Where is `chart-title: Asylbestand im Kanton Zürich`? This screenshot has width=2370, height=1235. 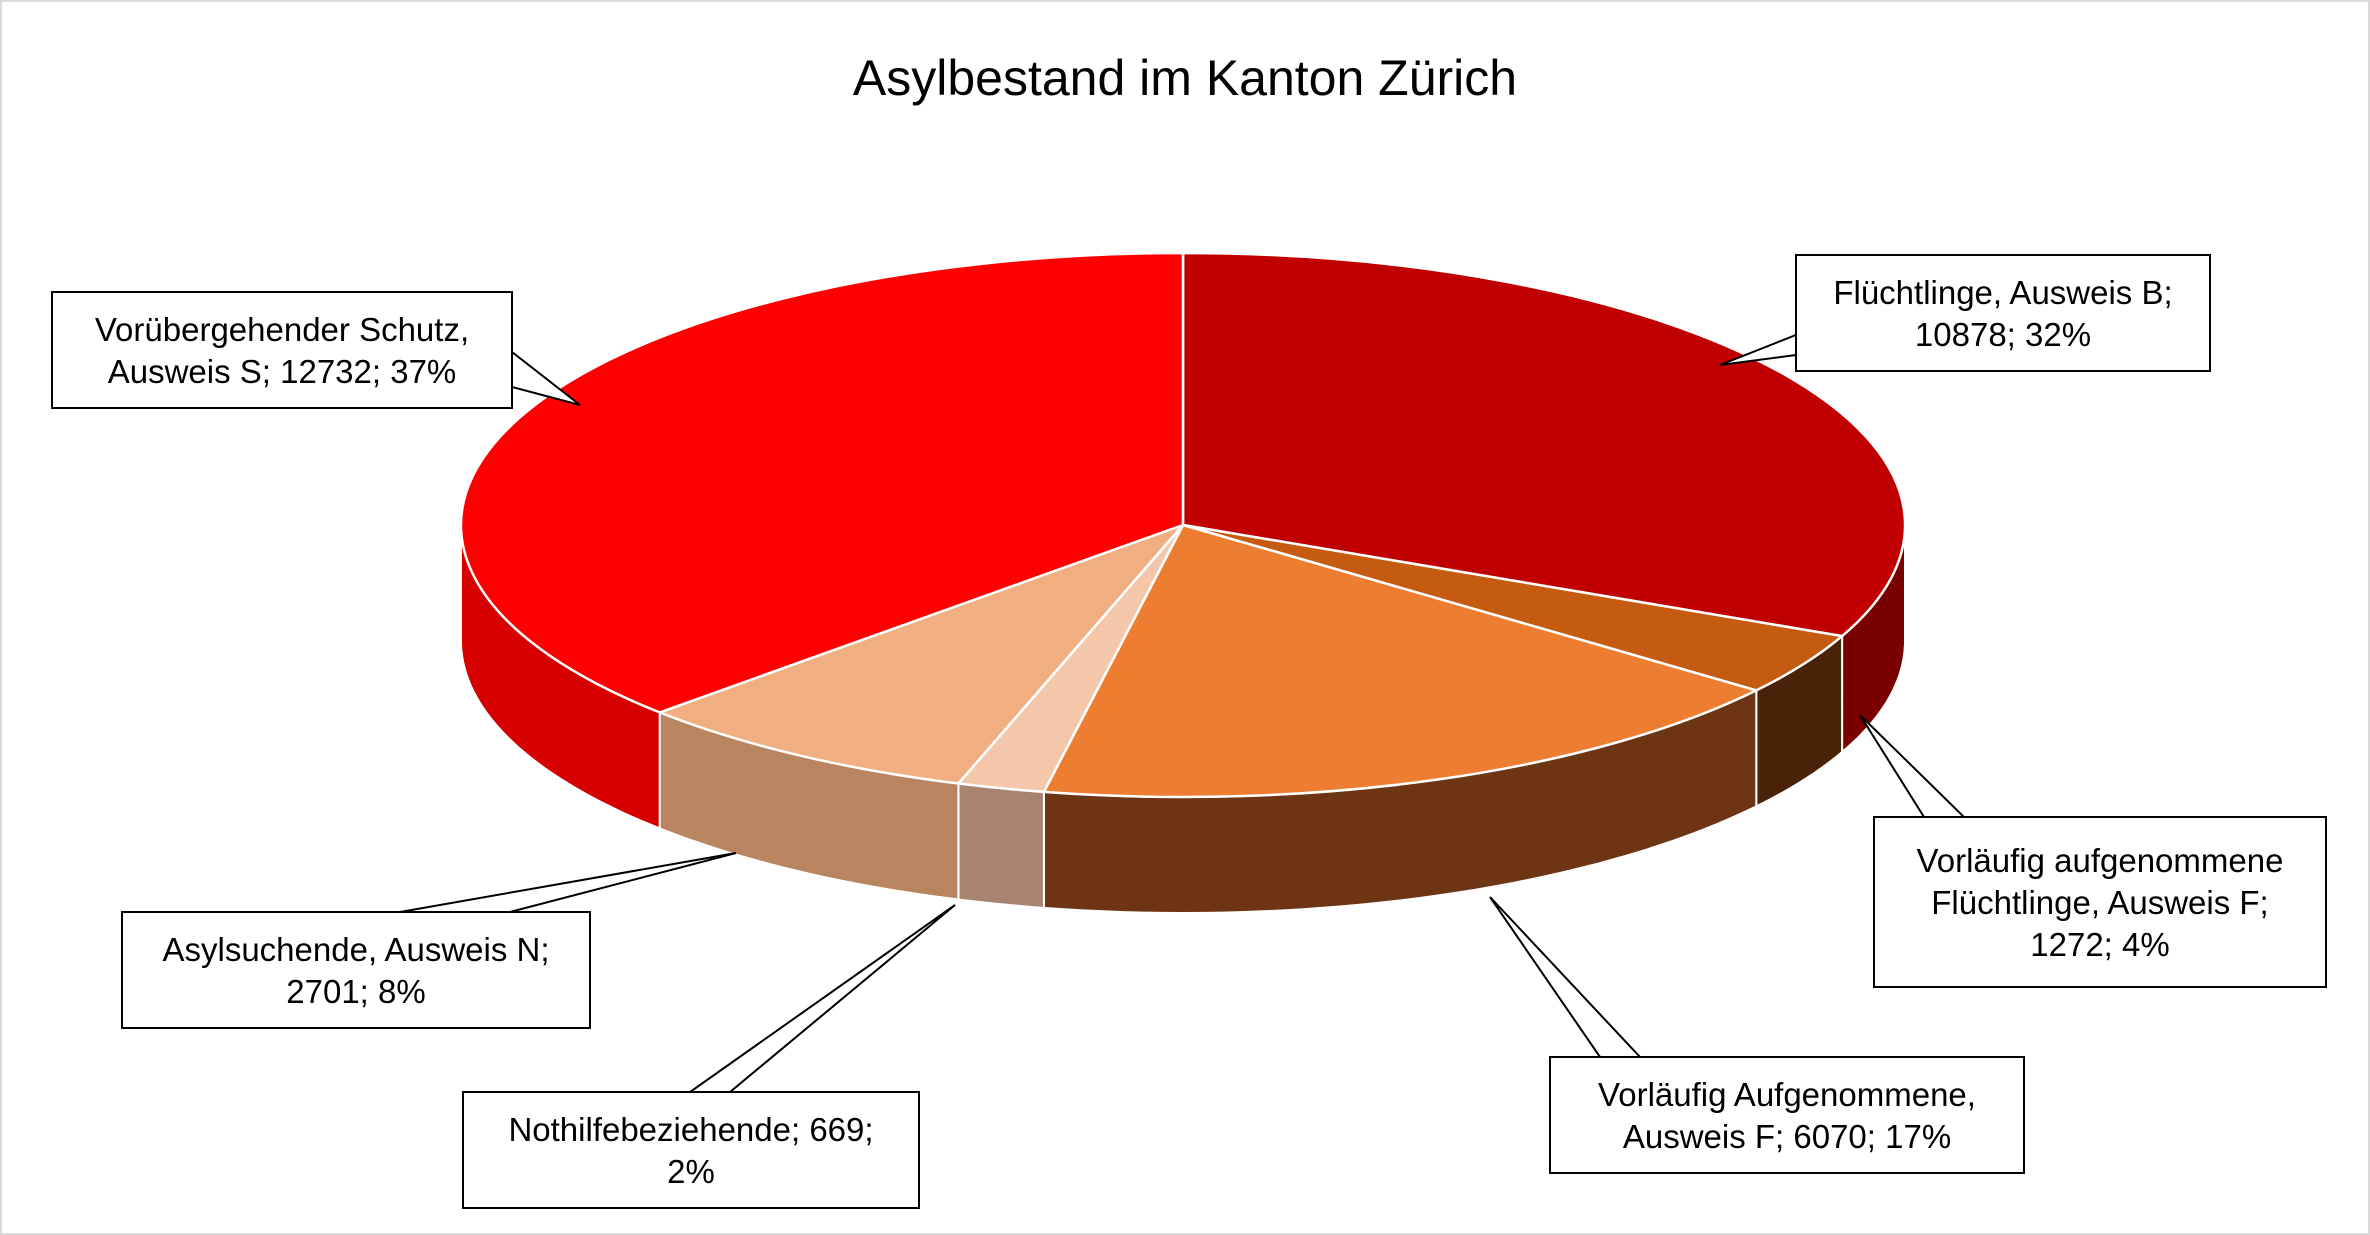
chart-title: Asylbestand im Kanton Zürich is located at coordinates (1185, 78).